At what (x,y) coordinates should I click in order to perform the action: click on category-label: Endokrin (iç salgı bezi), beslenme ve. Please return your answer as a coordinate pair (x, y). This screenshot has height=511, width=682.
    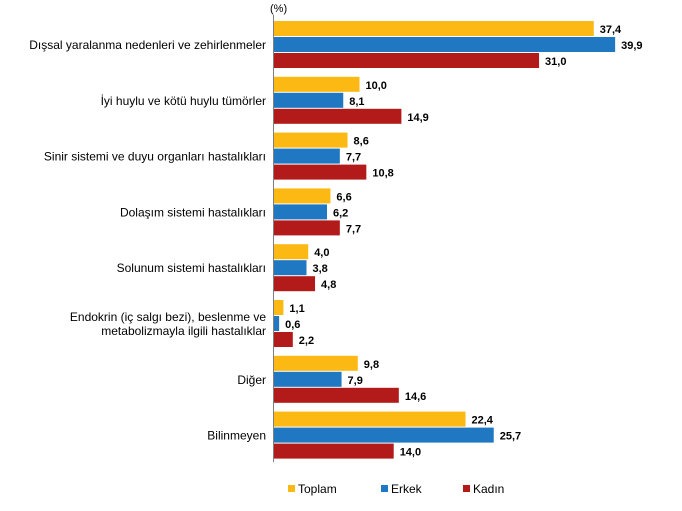
    Looking at the image, I should click on (168, 317).